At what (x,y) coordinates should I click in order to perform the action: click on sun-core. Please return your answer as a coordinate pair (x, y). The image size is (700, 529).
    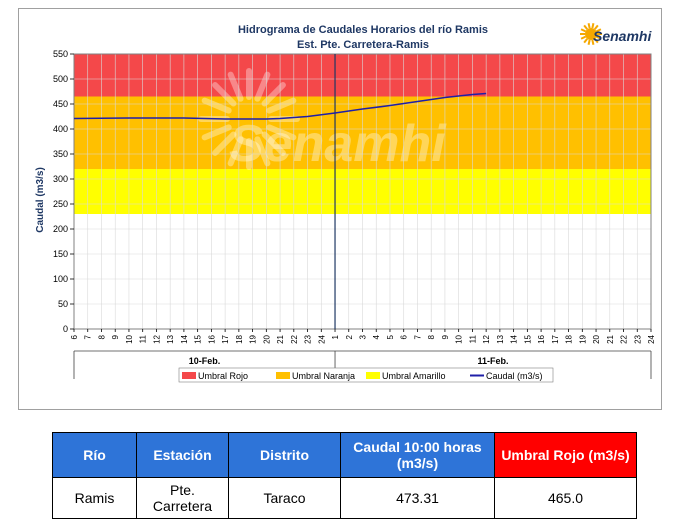
    Looking at the image, I should click on (591, 34).